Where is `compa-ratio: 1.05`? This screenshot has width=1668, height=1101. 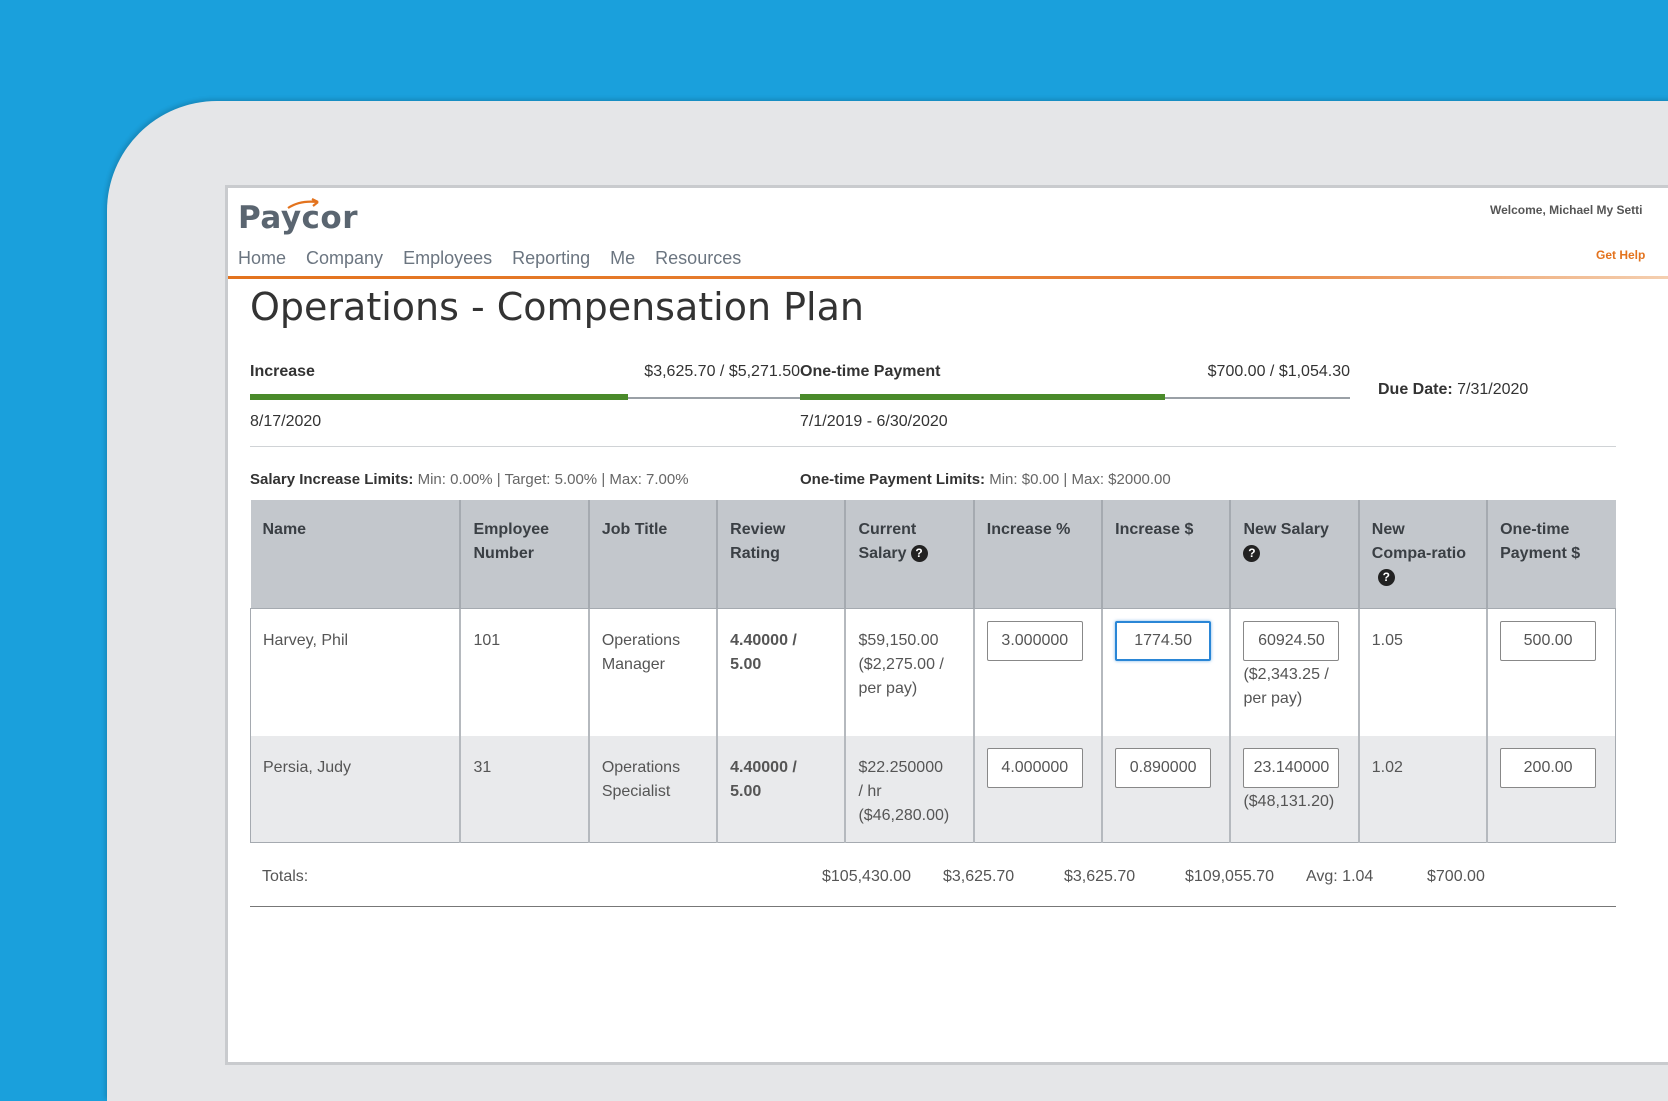
compa-ratio: 1.05 is located at coordinates (1422, 672).